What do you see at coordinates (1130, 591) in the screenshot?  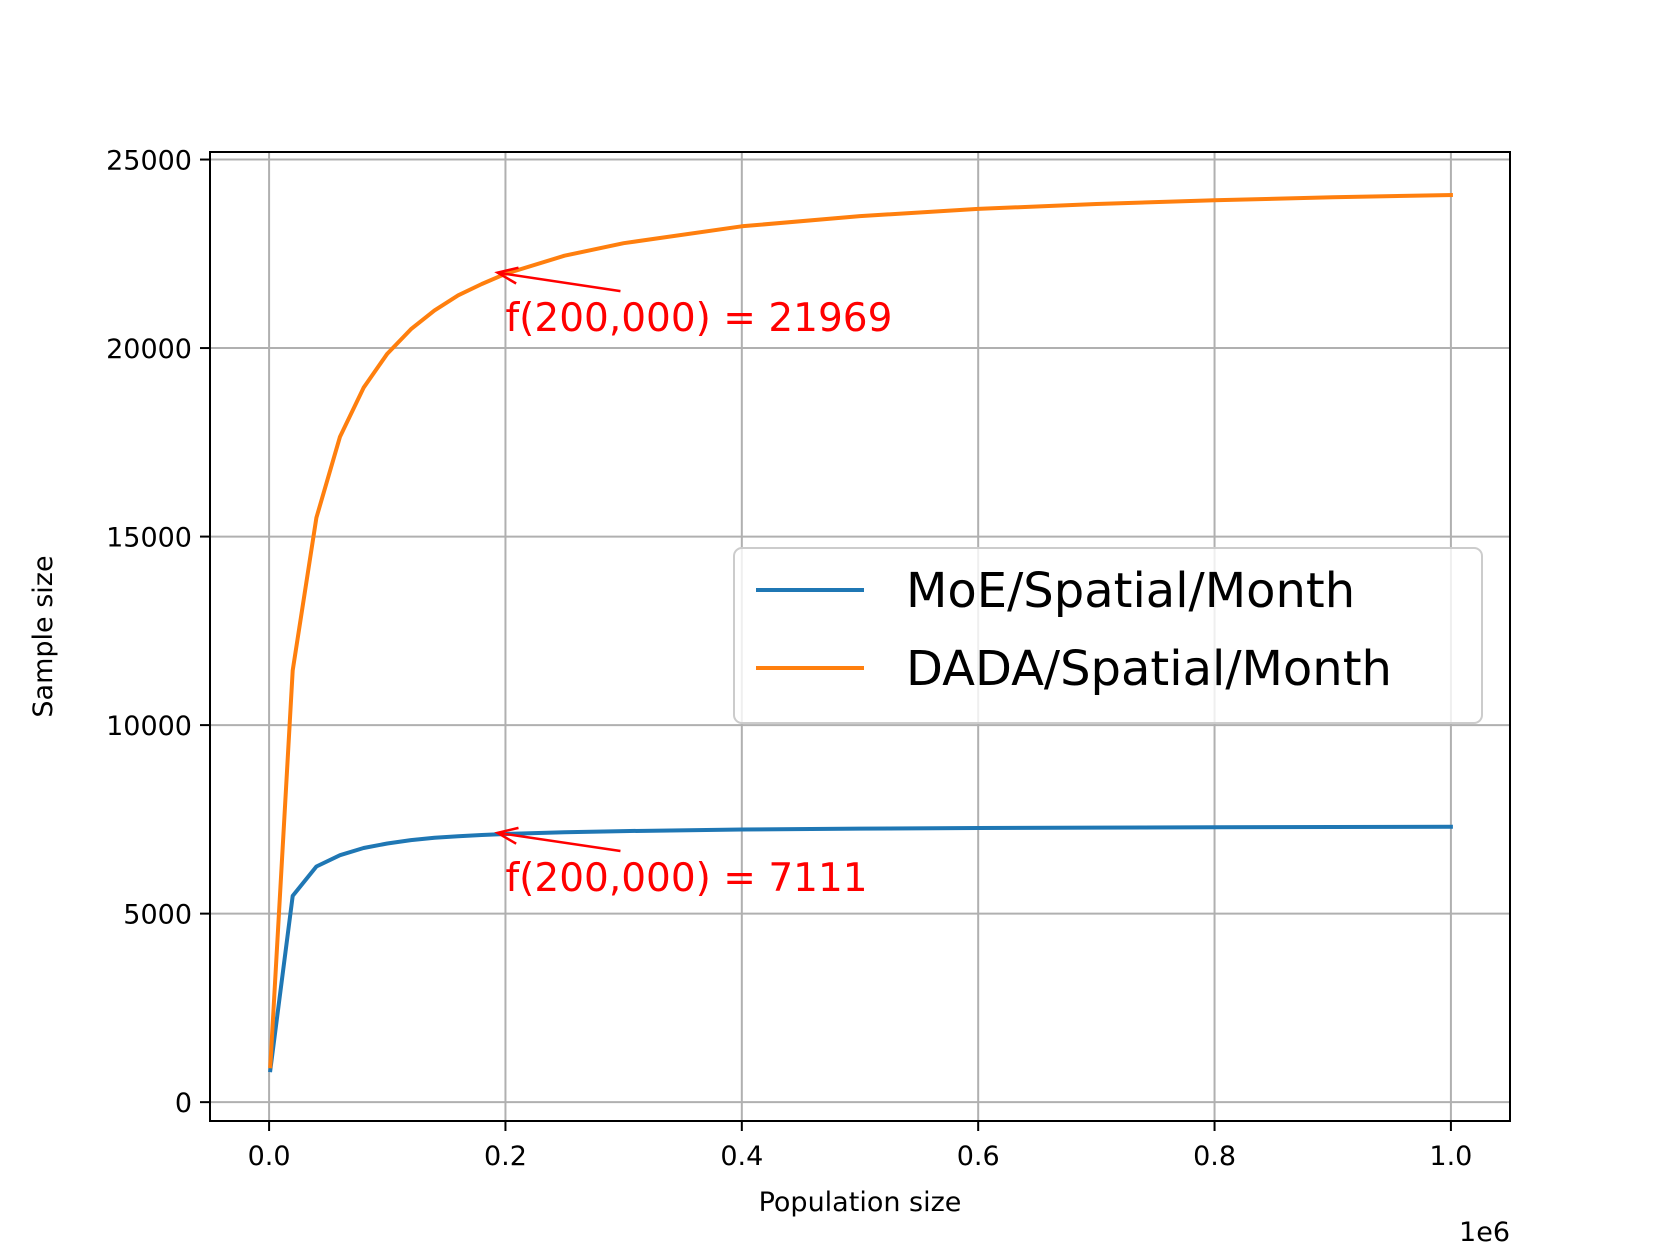 I see `legend-label: MoE/Spatial/Month` at bounding box center [1130, 591].